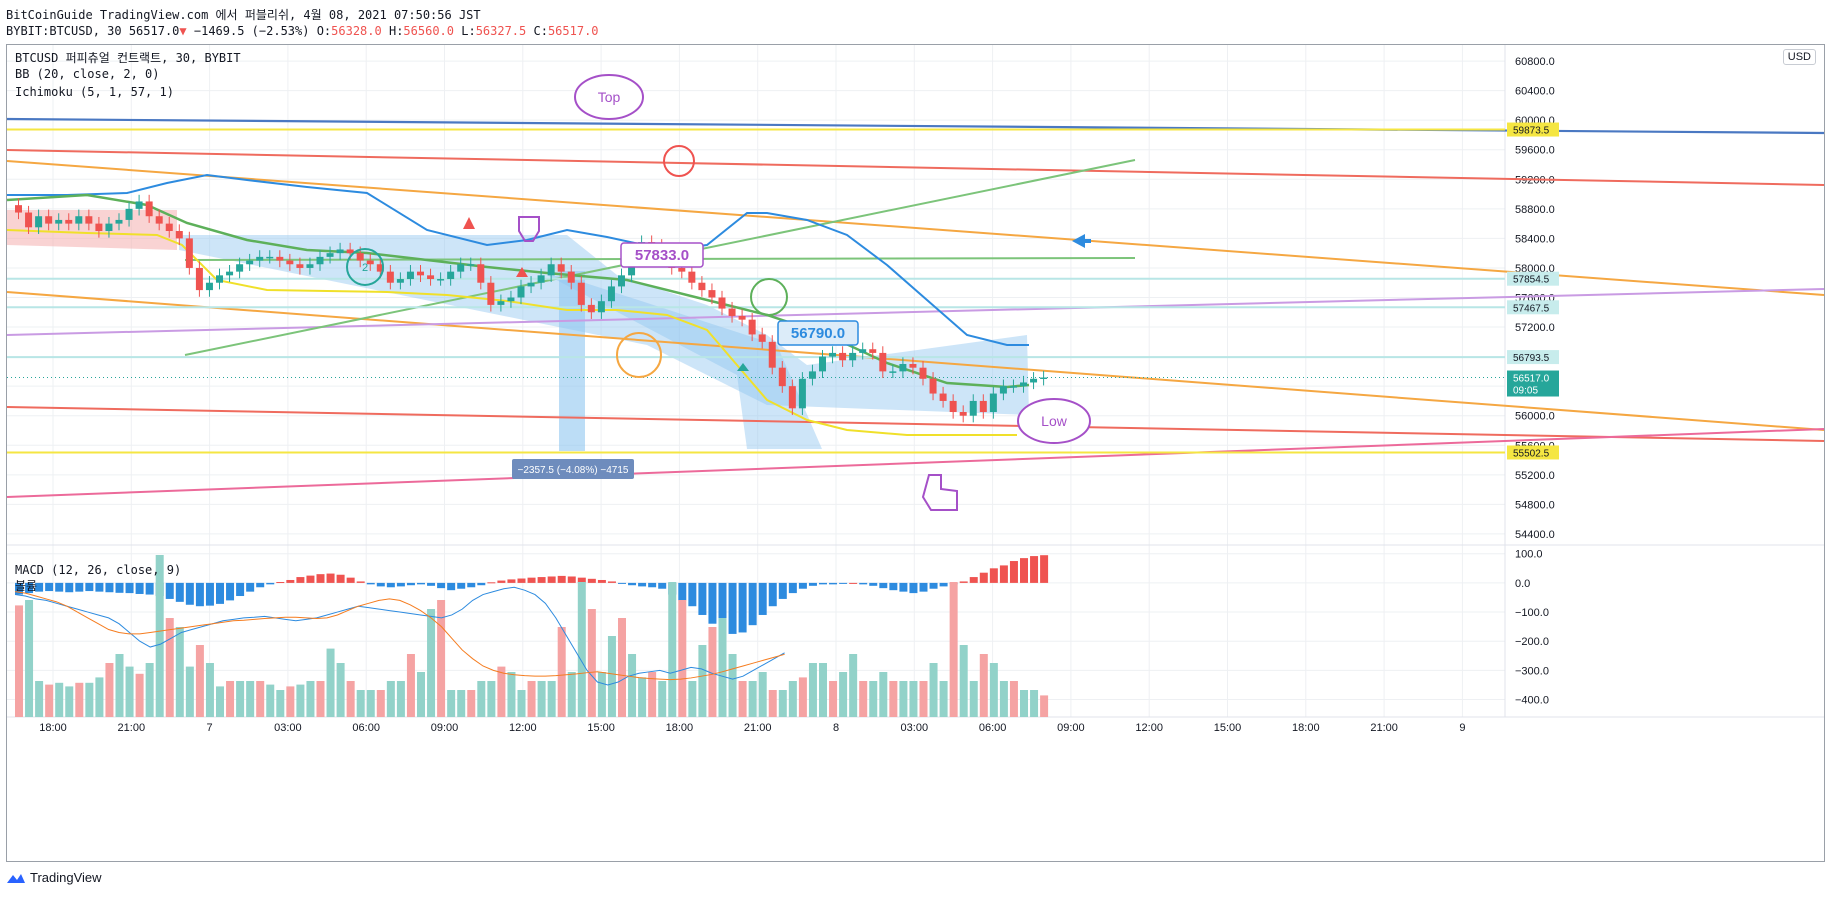  I want to click on measure-label: −2357.5 (−4.08%) −4715, so click(573, 470).